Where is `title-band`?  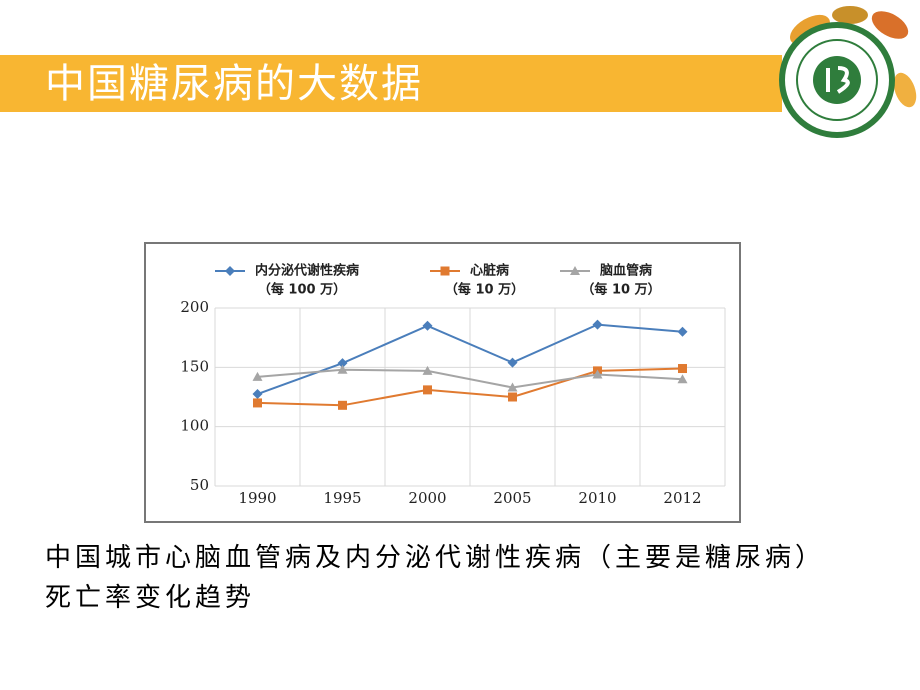
title-band is located at coordinates (391, 83).